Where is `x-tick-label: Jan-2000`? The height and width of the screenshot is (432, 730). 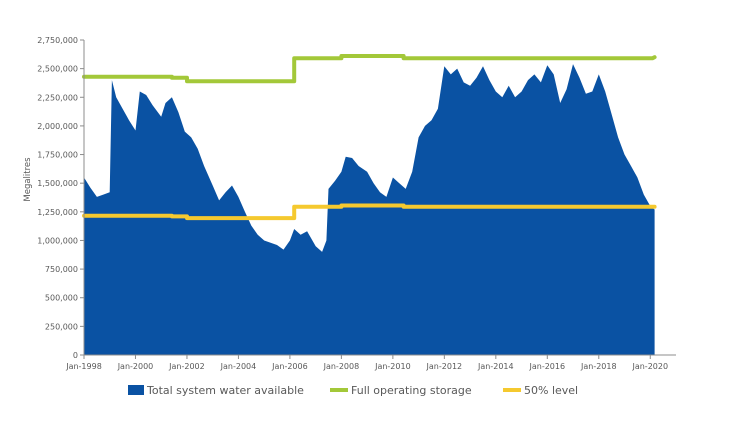 x-tick-label: Jan-2000 is located at coordinates (135, 366).